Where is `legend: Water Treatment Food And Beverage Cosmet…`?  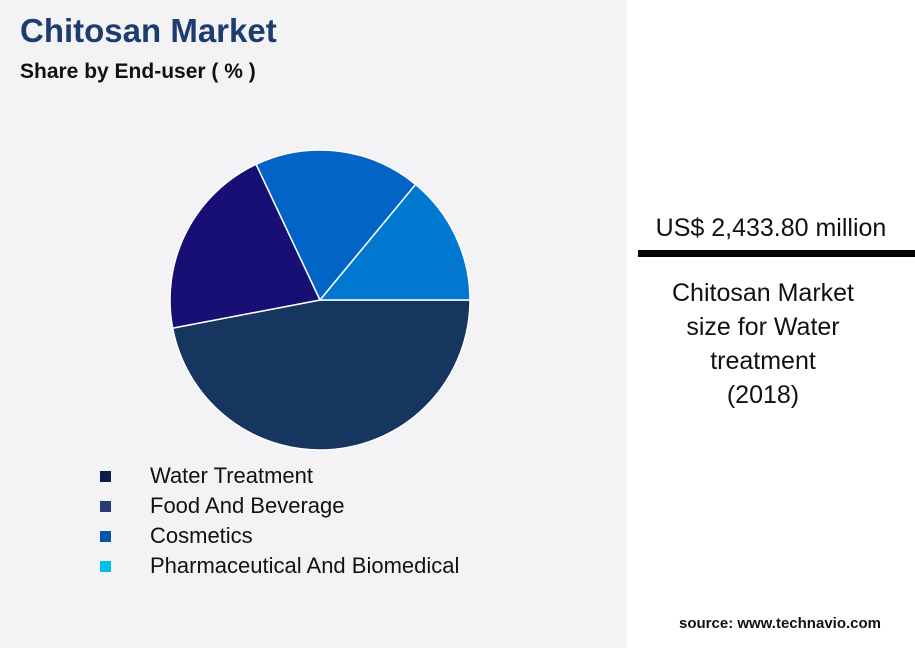
legend: Water Treatment Food And Beverage Cosmet… is located at coordinates (279, 521).